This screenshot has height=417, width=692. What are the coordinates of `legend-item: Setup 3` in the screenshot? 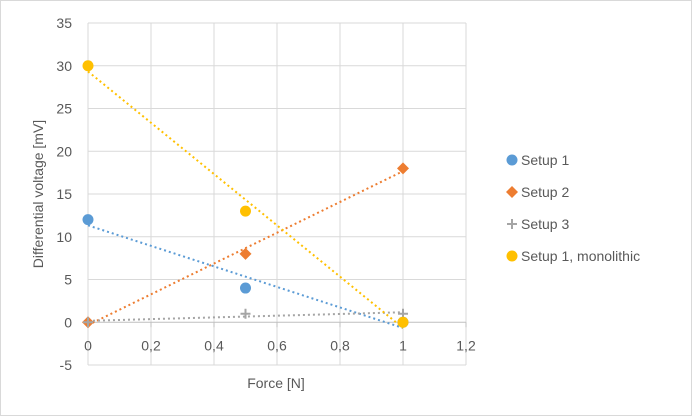 It's located at (538, 224).